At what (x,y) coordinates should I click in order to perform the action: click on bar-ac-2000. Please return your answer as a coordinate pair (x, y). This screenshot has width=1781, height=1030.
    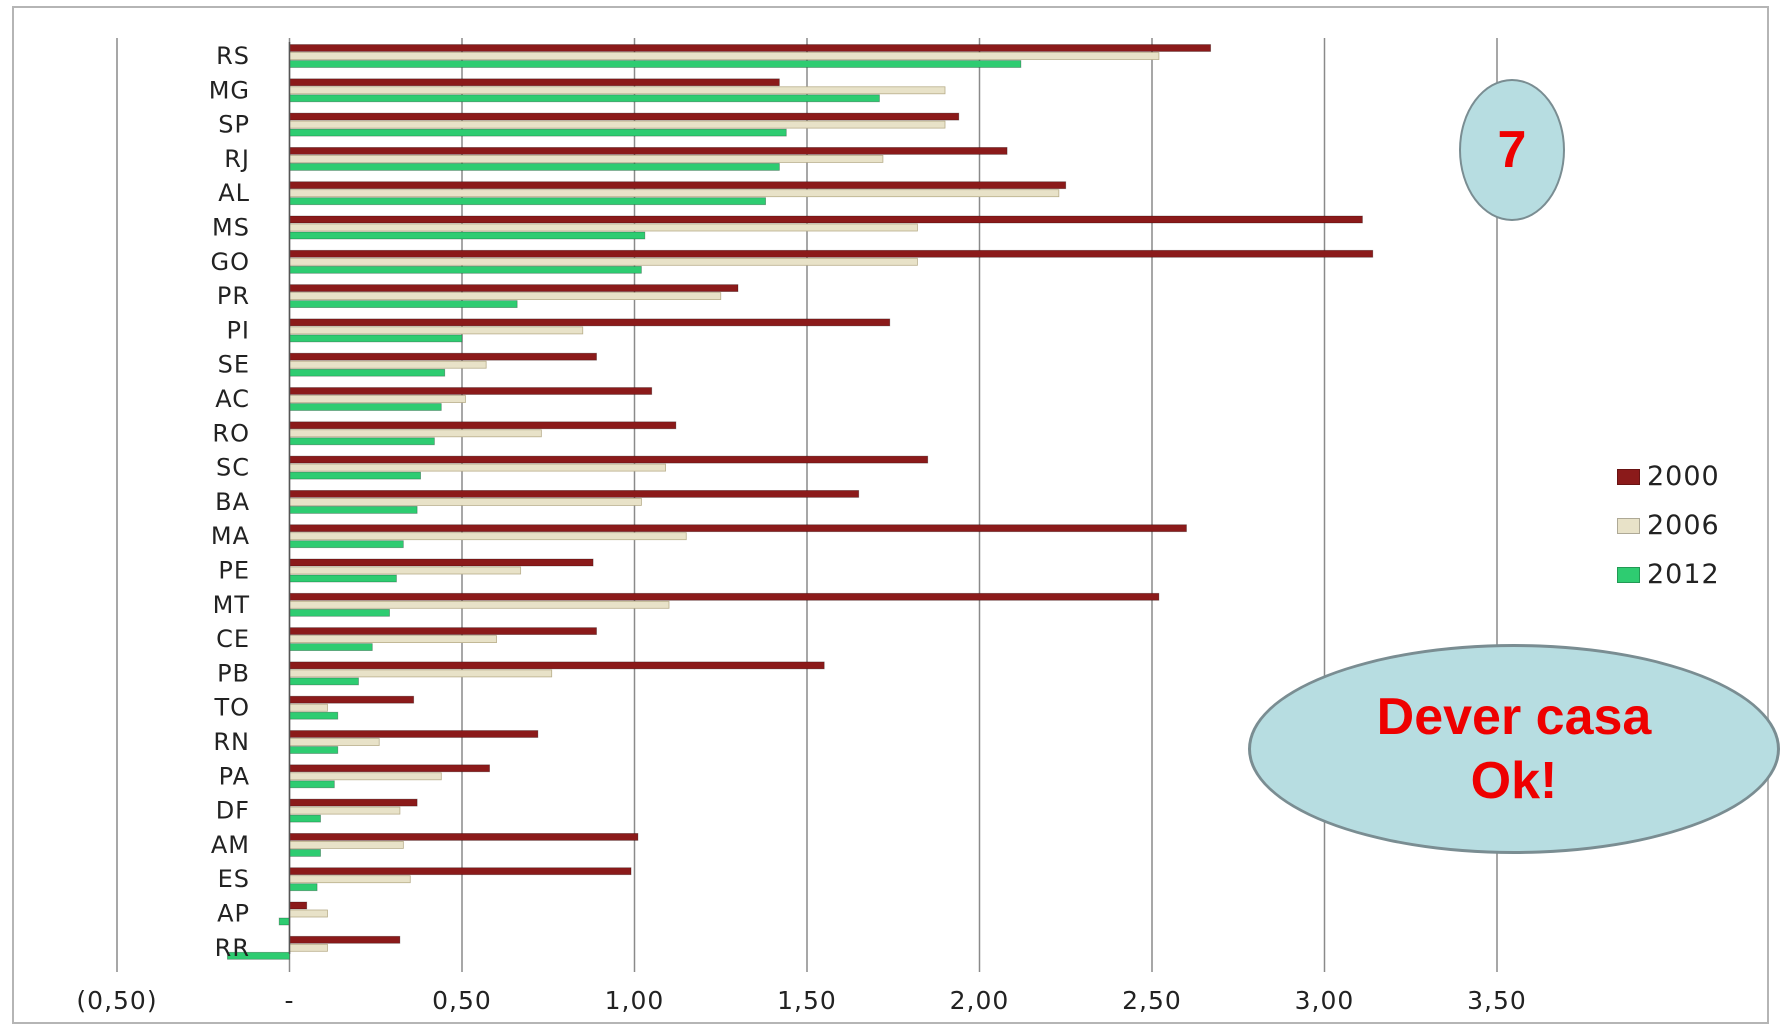
    Looking at the image, I should click on (471, 391).